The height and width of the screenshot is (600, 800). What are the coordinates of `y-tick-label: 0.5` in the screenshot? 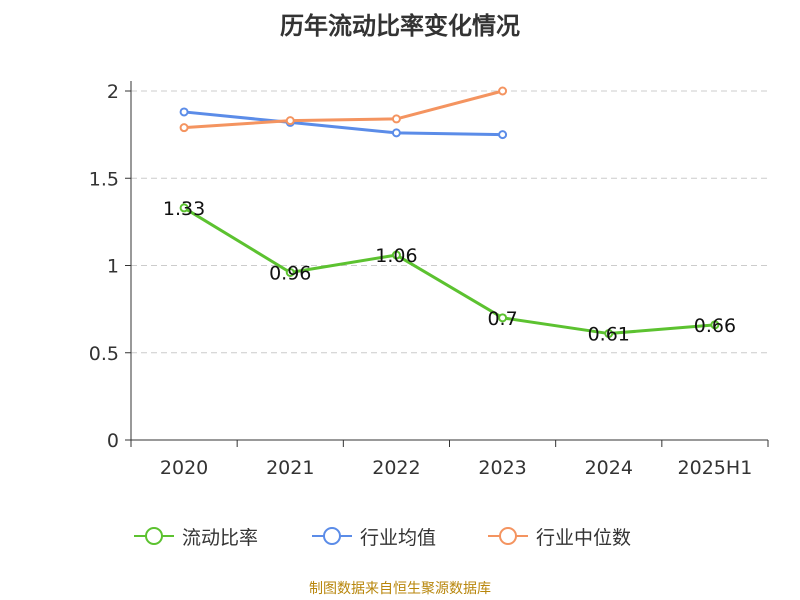 It's located at (104, 354).